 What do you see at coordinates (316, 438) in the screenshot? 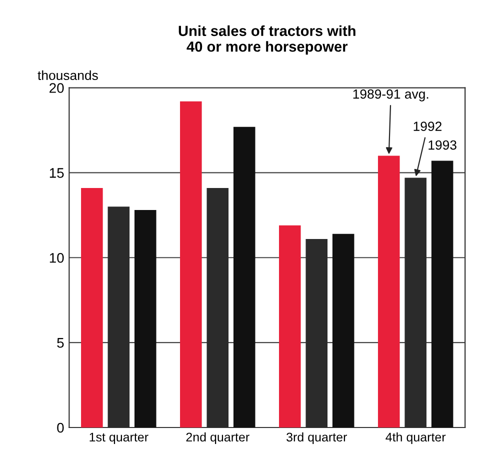
I see `x-tick-label: 3rd quarter` at bounding box center [316, 438].